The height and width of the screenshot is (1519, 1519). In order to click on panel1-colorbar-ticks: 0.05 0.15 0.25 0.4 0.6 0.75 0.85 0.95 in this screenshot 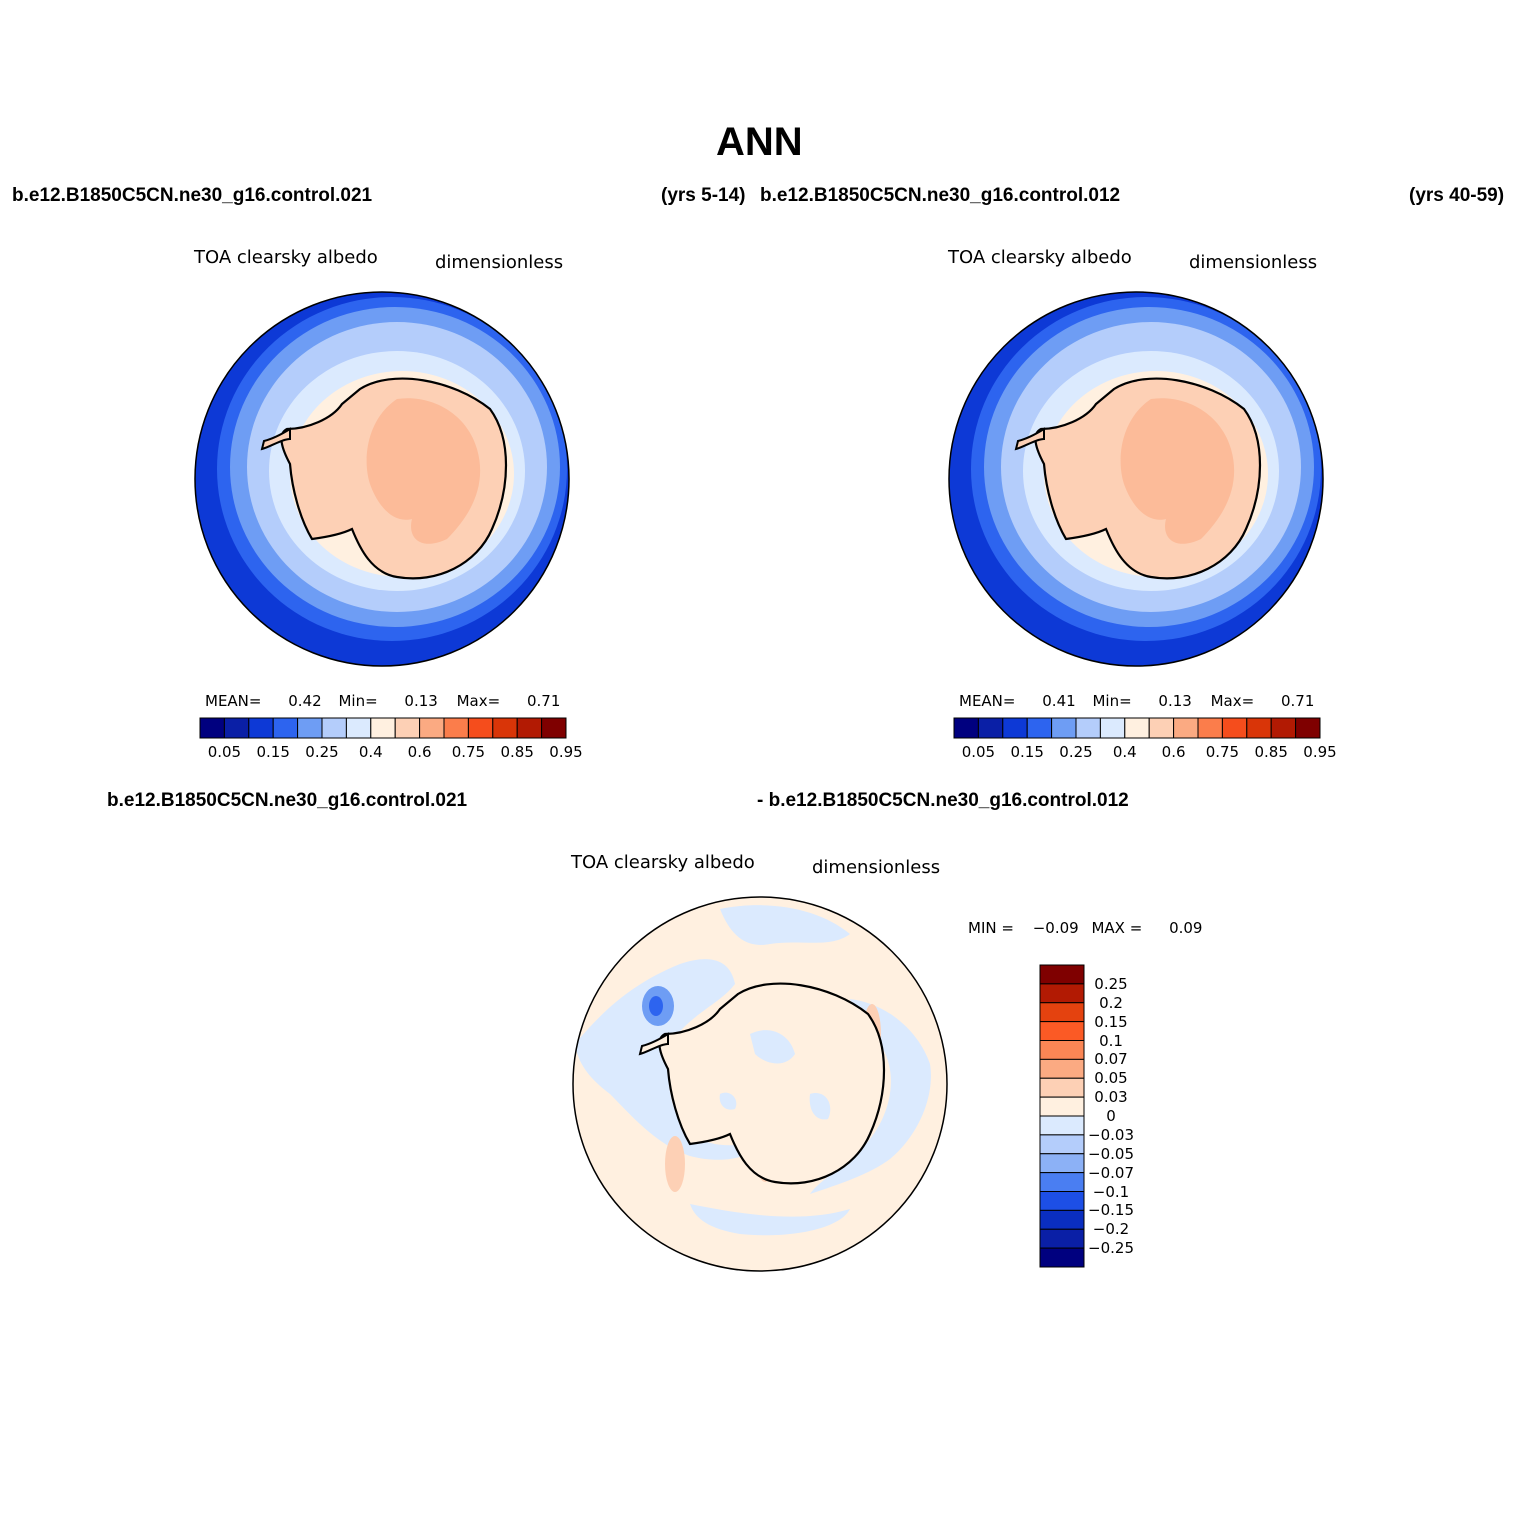, I will do `click(391, 753)`.